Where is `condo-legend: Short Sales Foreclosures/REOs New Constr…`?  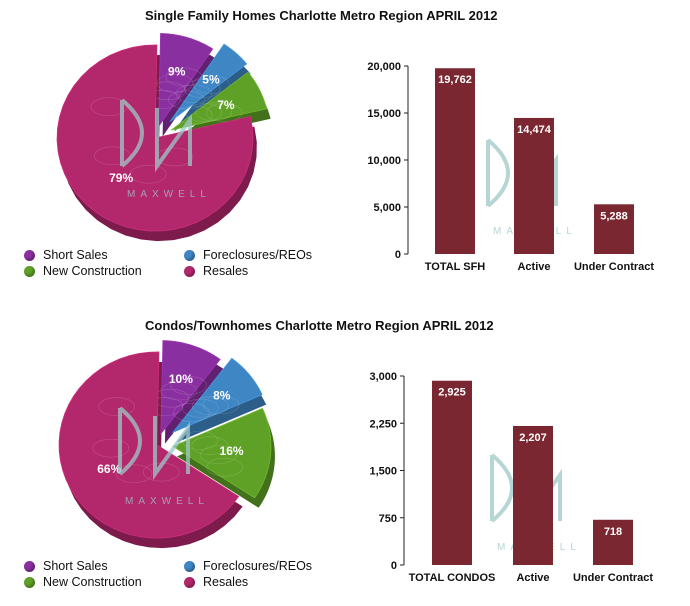
condo-legend: Short Sales Foreclosures/REOs New Constr… is located at coordinates (184, 574).